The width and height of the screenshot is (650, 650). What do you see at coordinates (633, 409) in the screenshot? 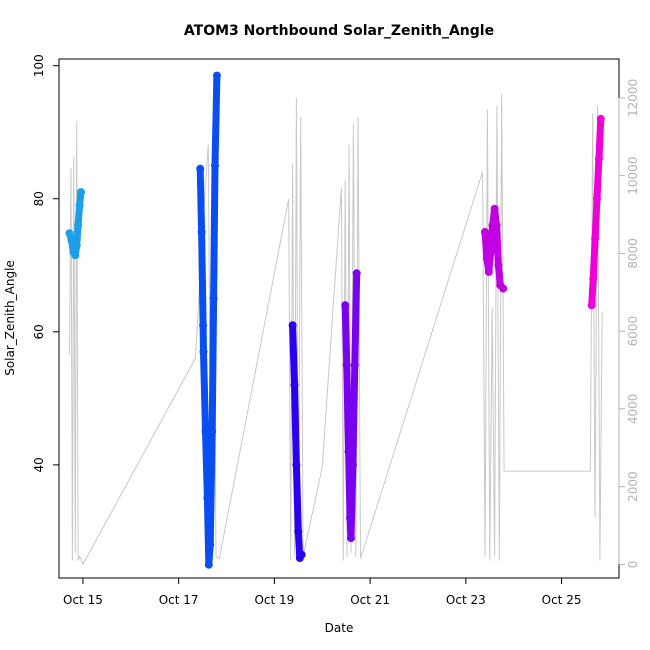
I see `y2-tick-label: 4000` at bounding box center [633, 409].